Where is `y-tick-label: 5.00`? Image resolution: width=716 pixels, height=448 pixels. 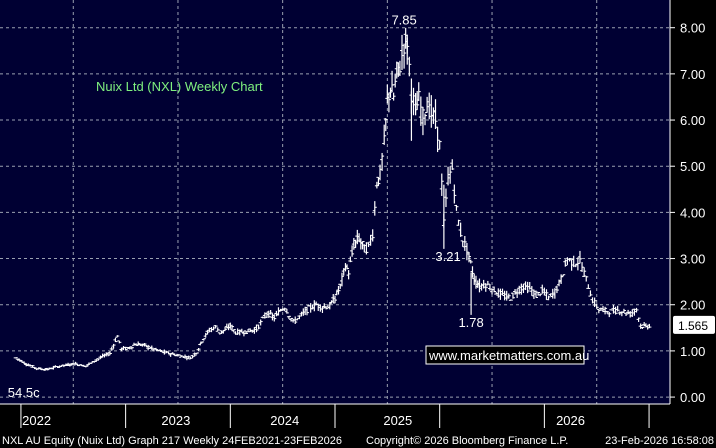
y-tick-label: 5.00 is located at coordinates (692, 166).